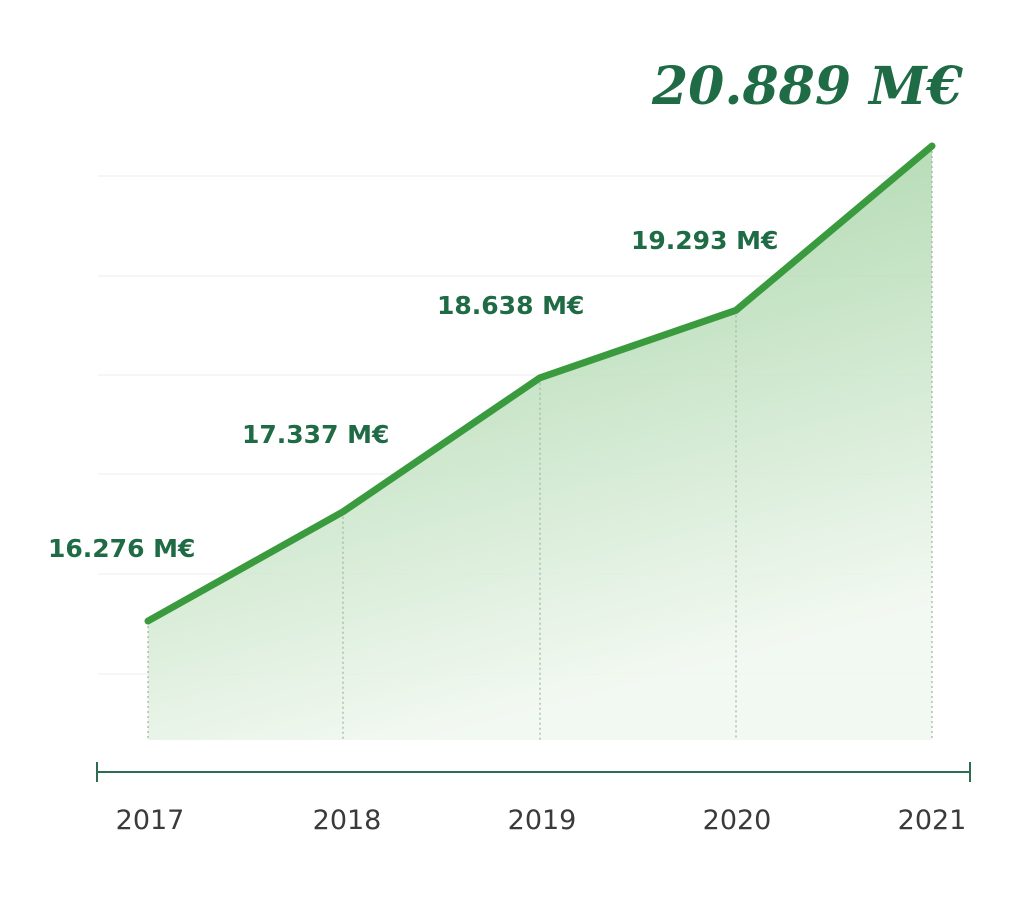 The height and width of the screenshot is (900, 1024). I want to click on x-tick-2019: 2019, so click(542, 820).